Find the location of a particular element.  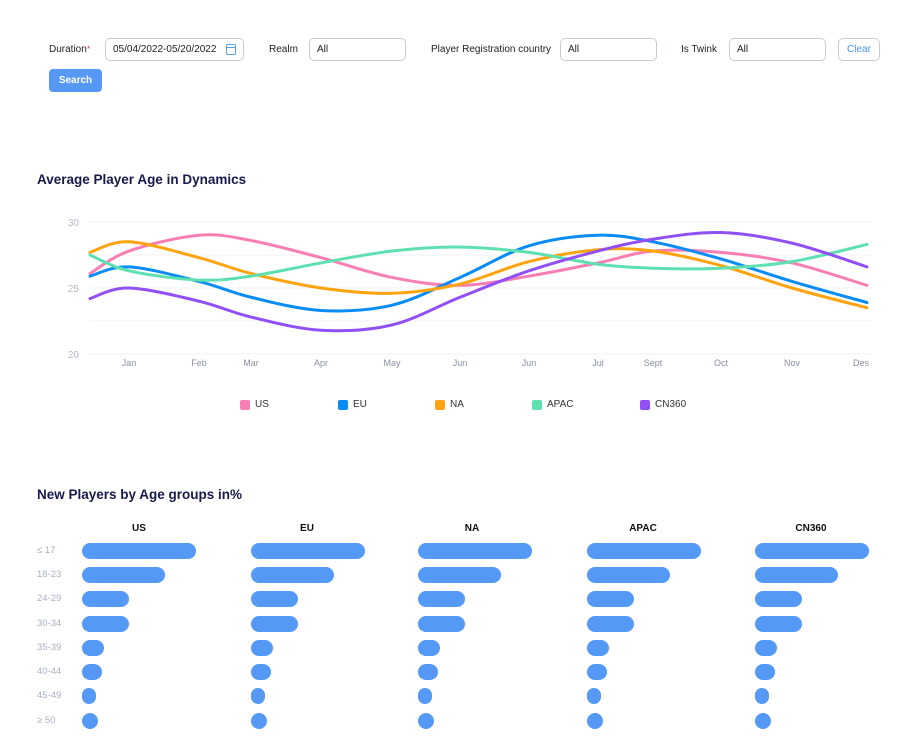

realm-select: All is located at coordinates (357, 49).